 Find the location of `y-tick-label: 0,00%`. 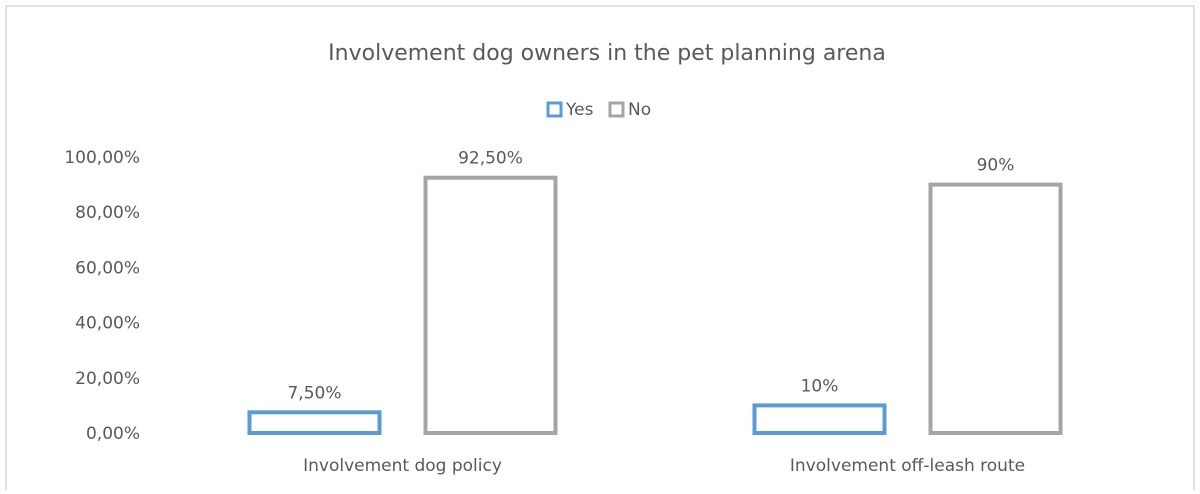

y-tick-label: 0,00% is located at coordinates (113, 434).